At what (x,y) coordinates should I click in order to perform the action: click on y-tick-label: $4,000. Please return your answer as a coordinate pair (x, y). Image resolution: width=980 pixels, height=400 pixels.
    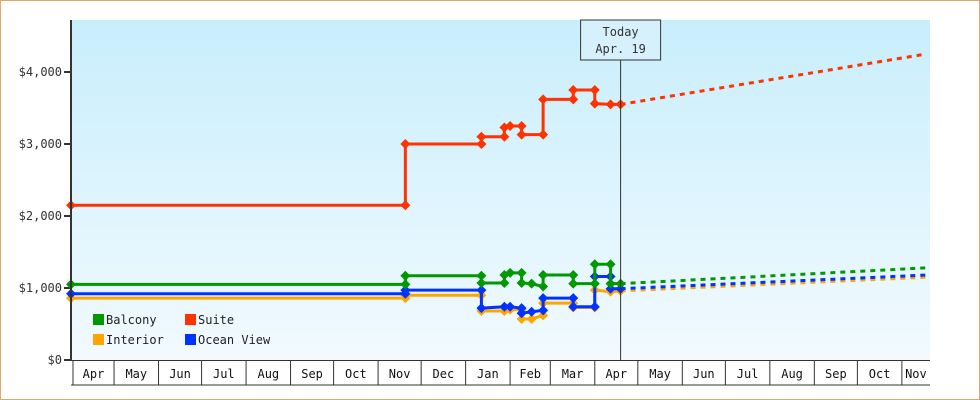
    Looking at the image, I should click on (40, 72).